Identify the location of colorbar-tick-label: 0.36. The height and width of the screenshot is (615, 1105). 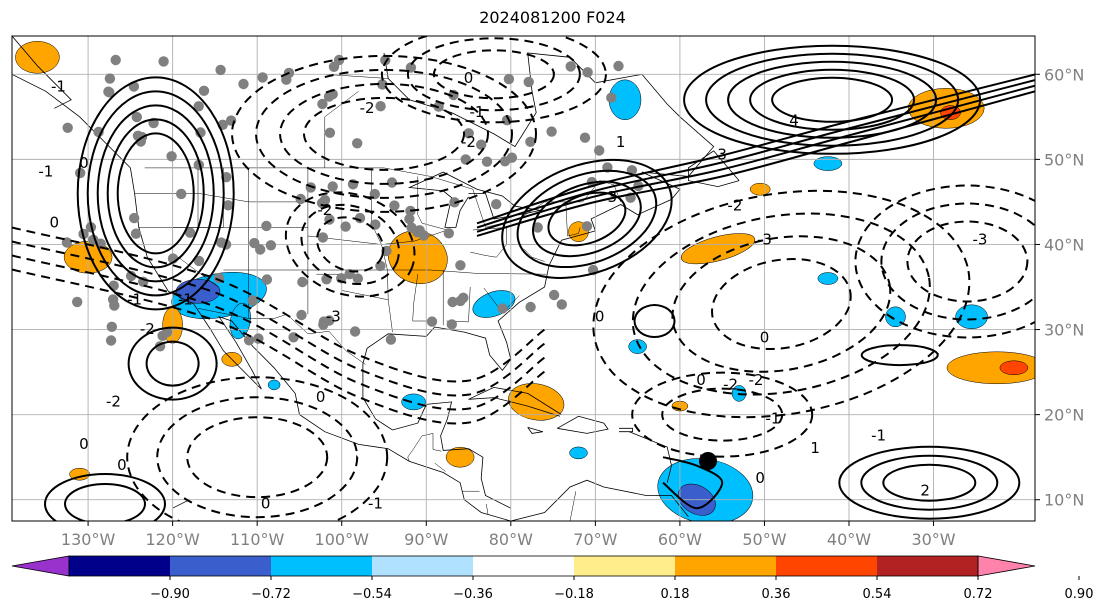
(776, 594).